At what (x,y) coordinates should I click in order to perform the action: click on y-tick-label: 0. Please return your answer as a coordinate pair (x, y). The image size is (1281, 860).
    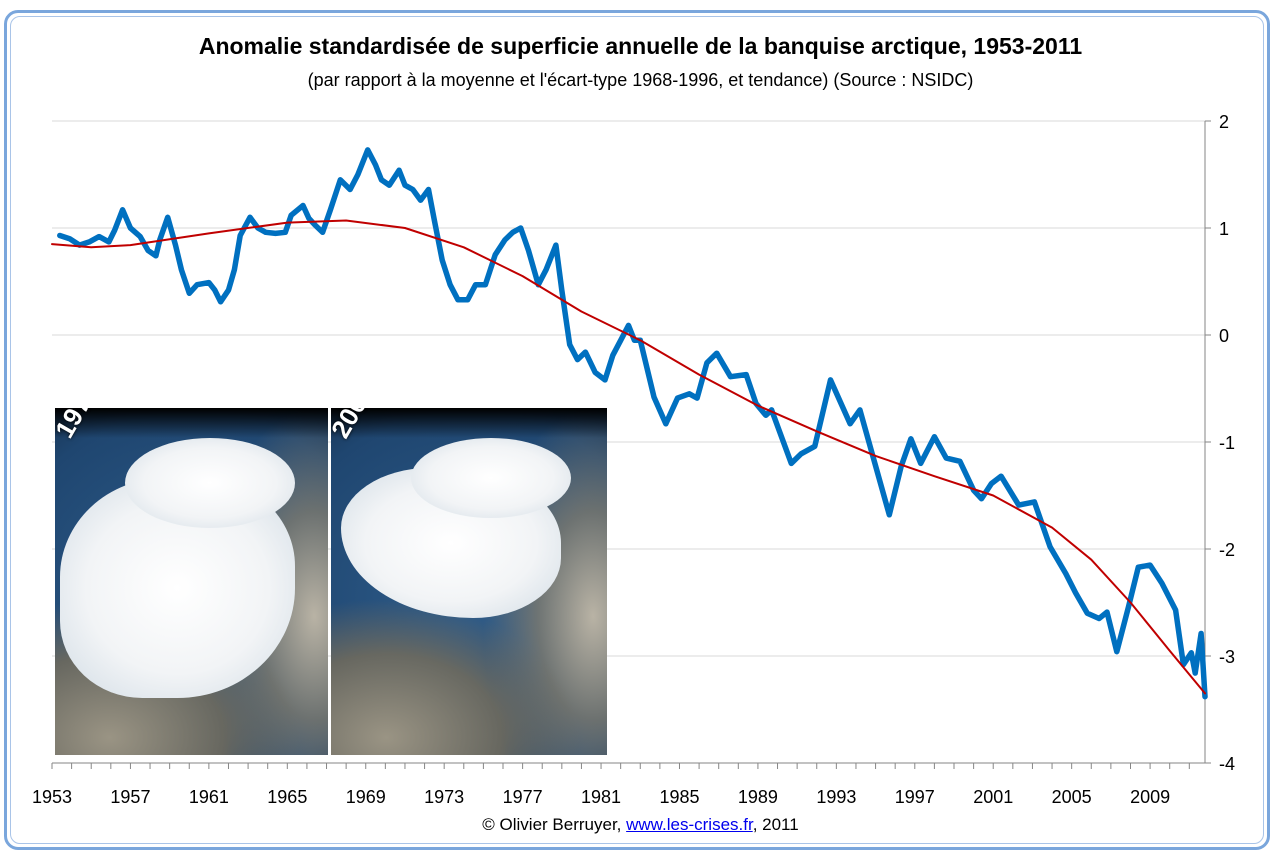
    Looking at the image, I should click on (1224, 336).